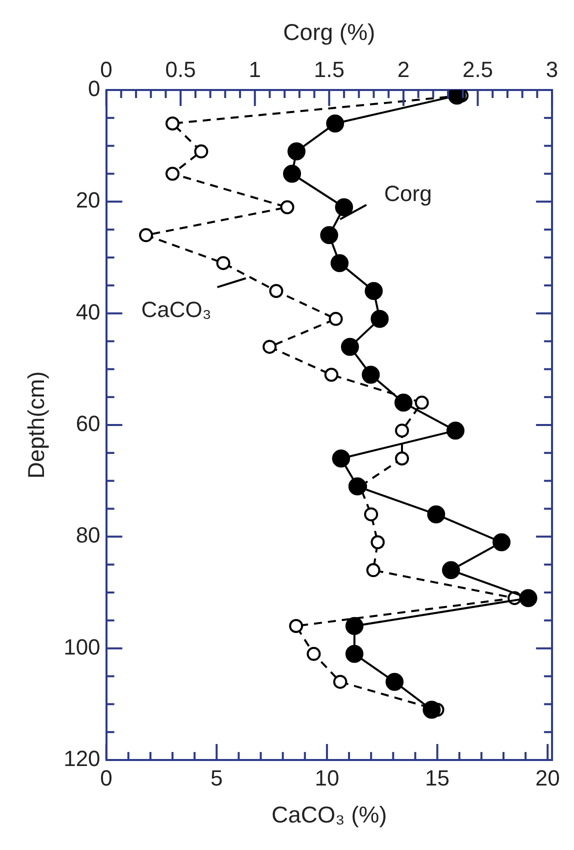 The height and width of the screenshot is (850, 574). What do you see at coordinates (36, 425) in the screenshot?
I see `y-axis-title: Depth(cm)` at bounding box center [36, 425].